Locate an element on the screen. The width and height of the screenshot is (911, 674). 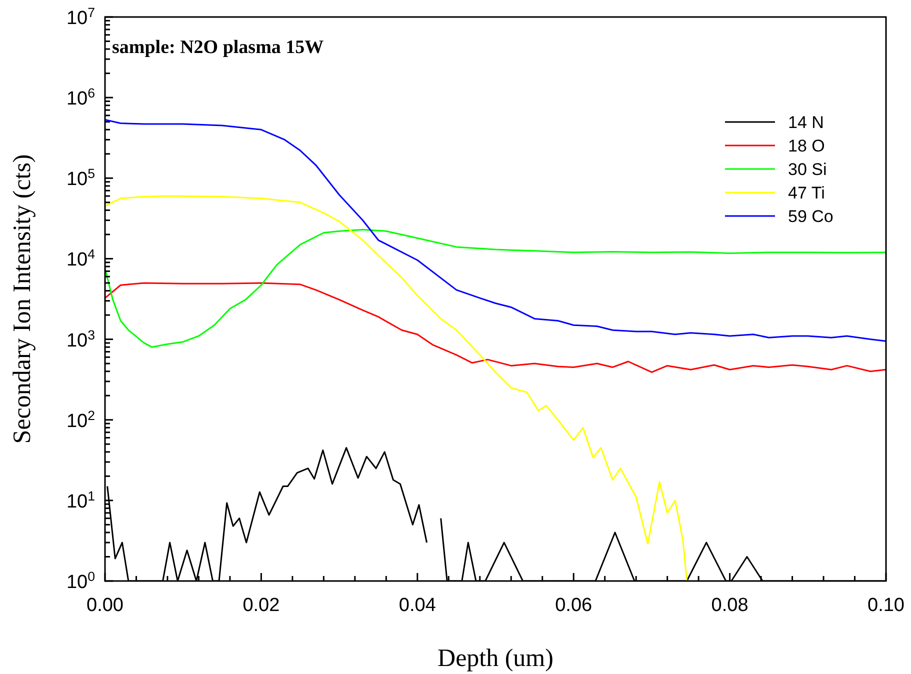
y-axis-title: Secondary Ion Intensity (cts) is located at coordinates (22, 299).